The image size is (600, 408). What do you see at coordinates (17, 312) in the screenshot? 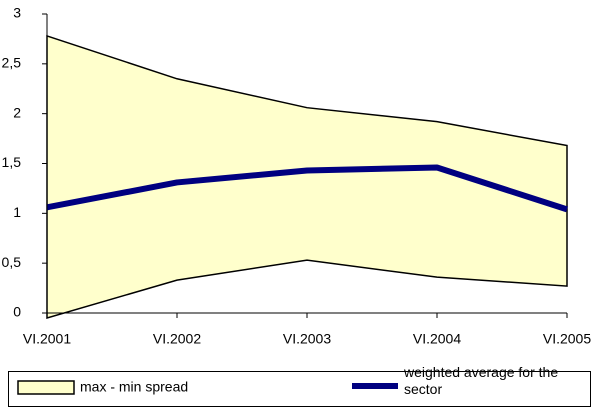
I see `y-tick-label: 0` at bounding box center [17, 312].